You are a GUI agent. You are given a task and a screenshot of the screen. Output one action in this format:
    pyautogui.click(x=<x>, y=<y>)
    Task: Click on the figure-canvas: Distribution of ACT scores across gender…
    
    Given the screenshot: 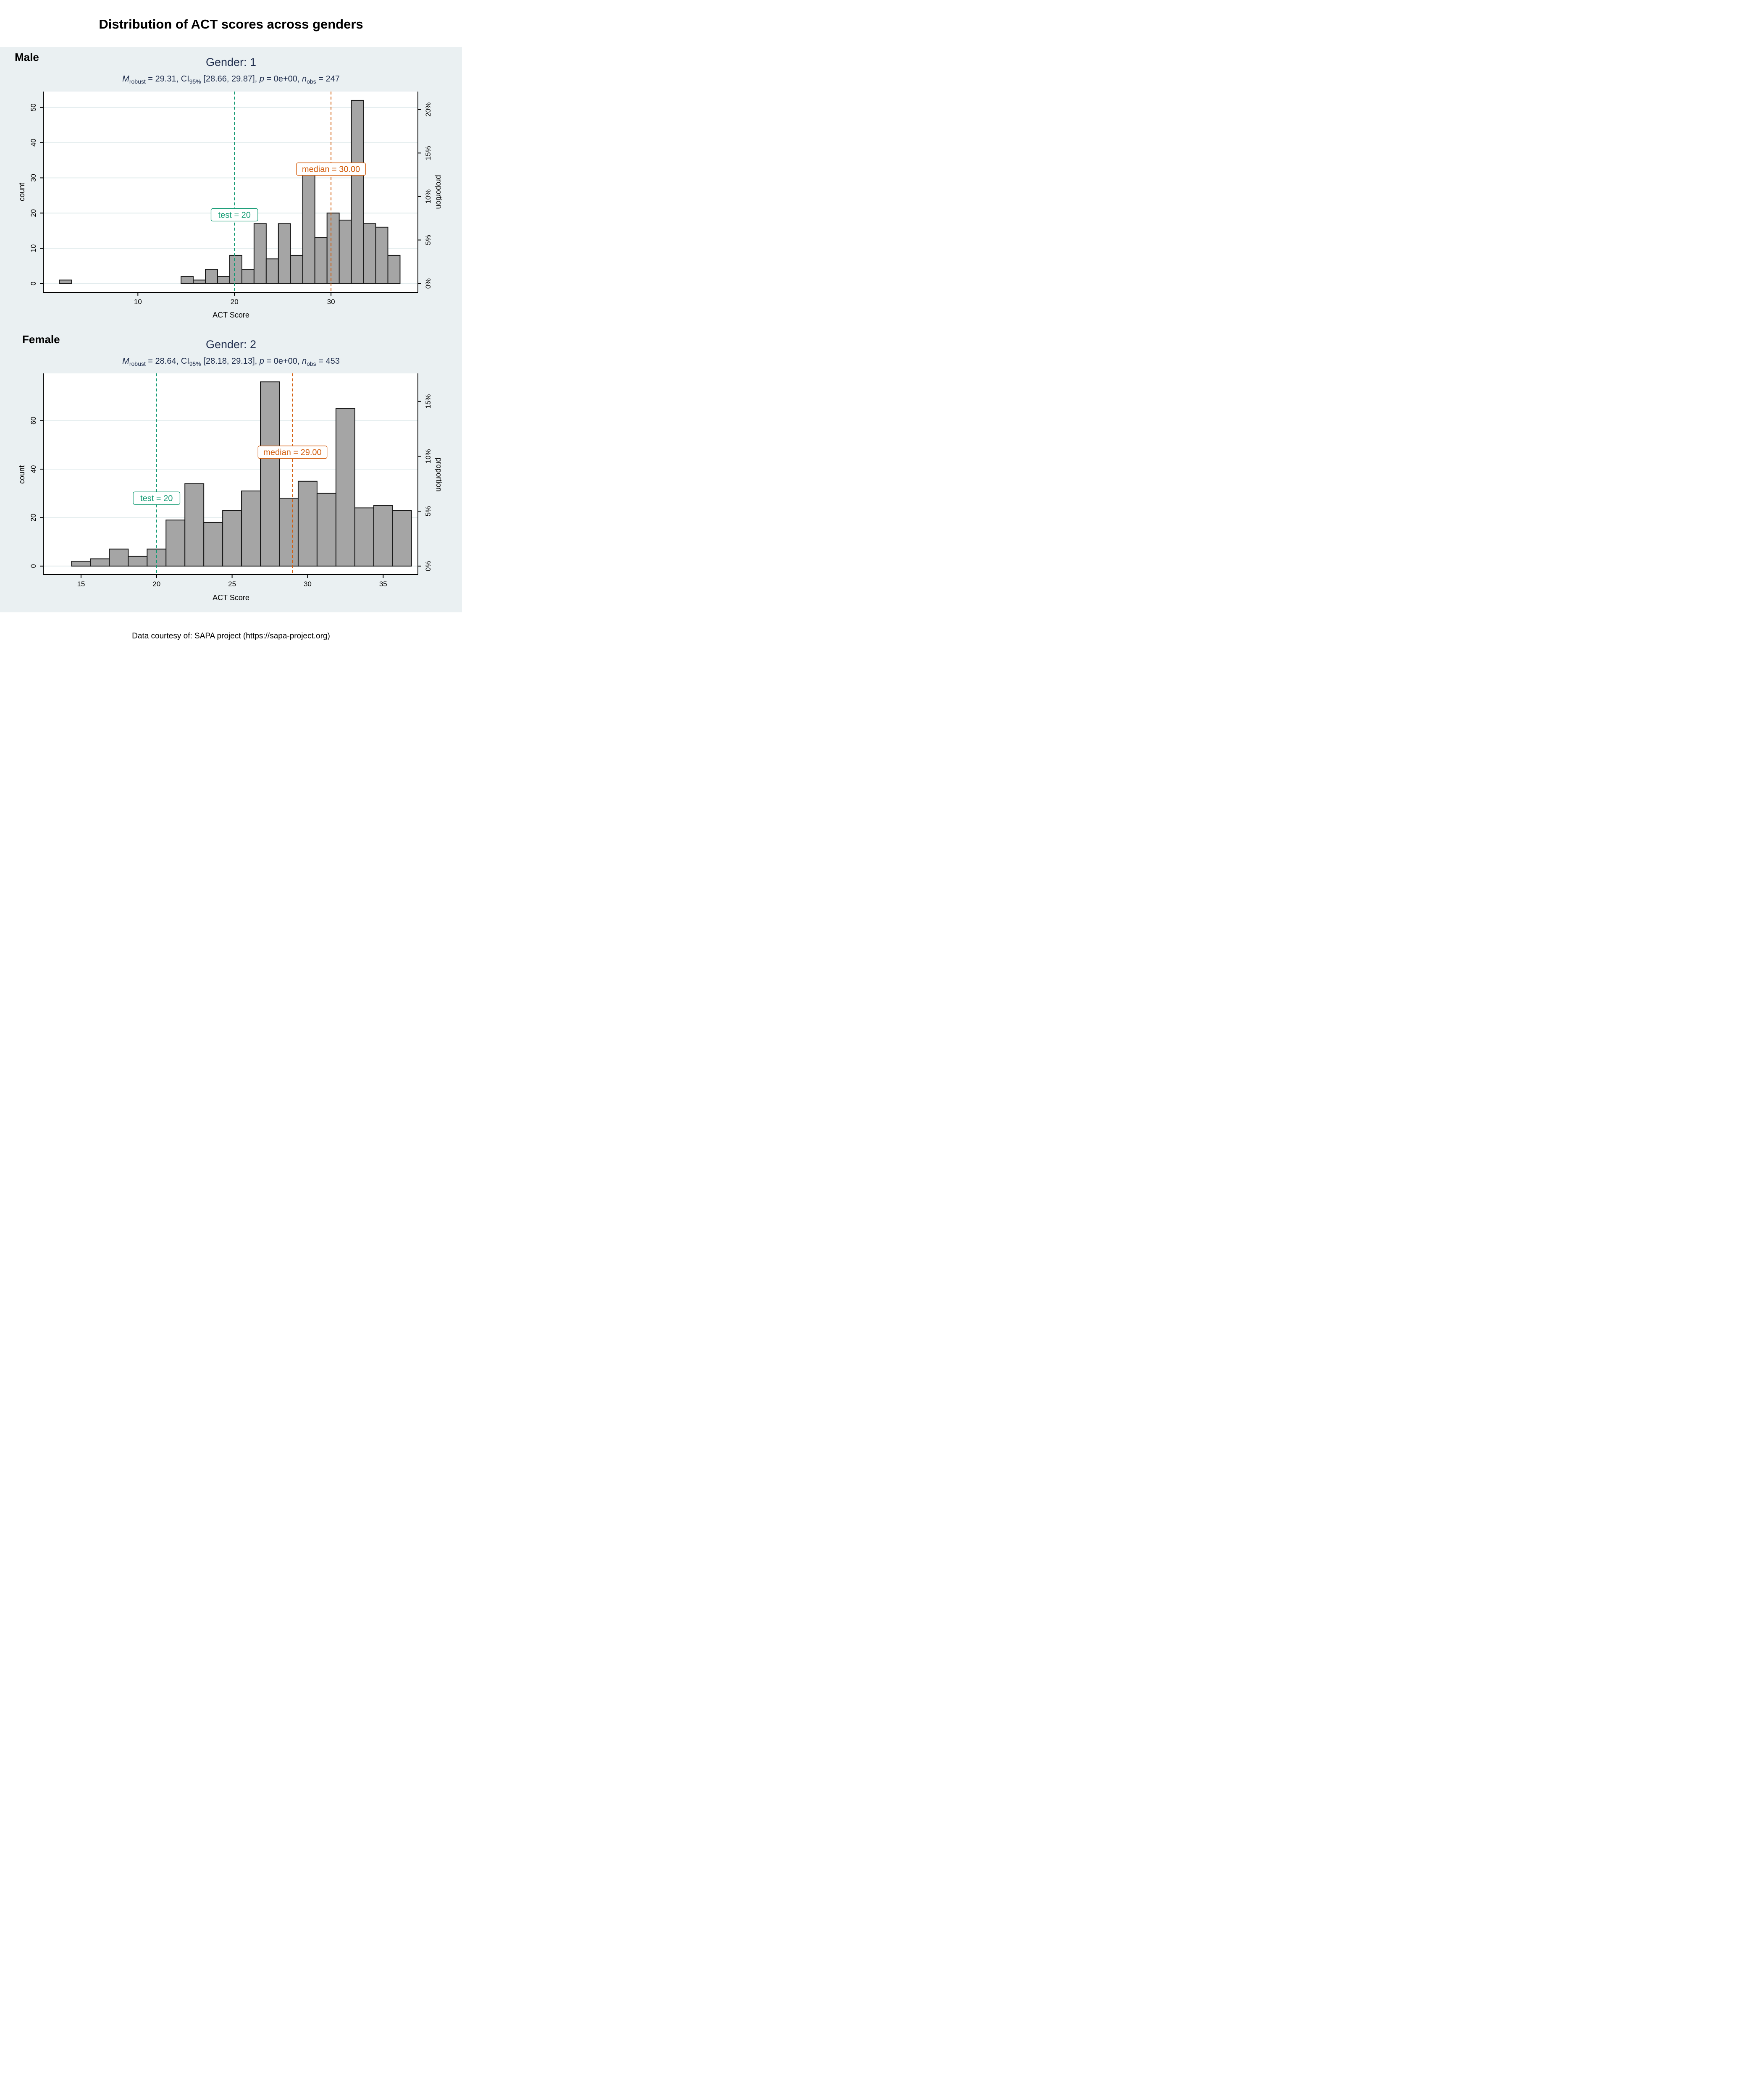 What is the action you would take?
    pyautogui.click(x=231, y=330)
    